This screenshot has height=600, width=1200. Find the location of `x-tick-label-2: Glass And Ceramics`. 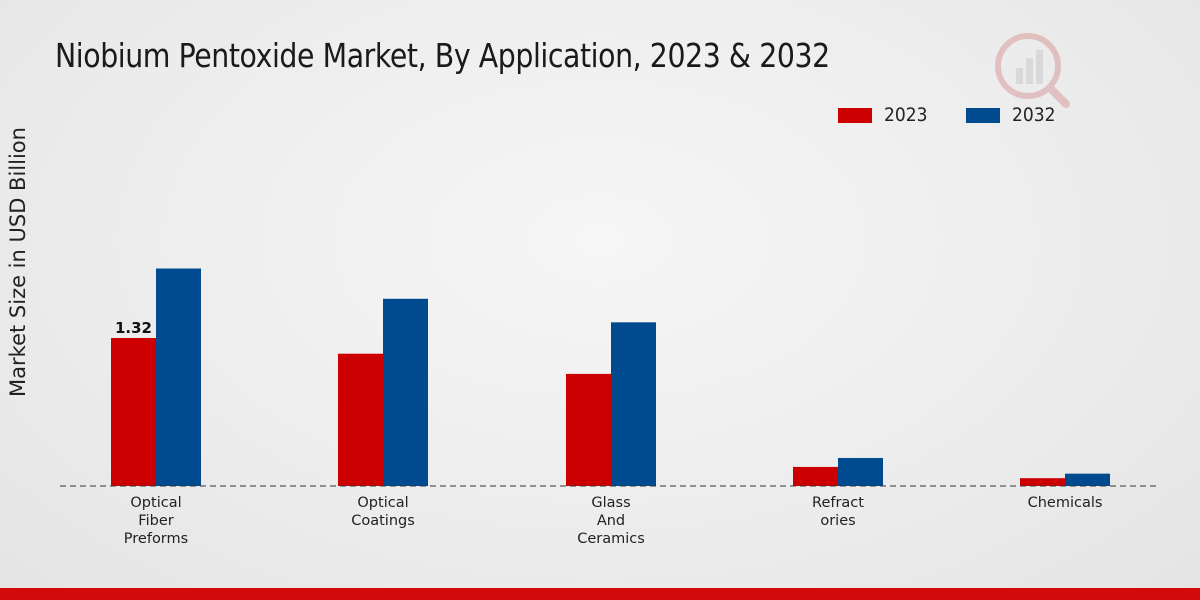

x-tick-label-2: Glass And Ceramics is located at coordinates (611, 521).